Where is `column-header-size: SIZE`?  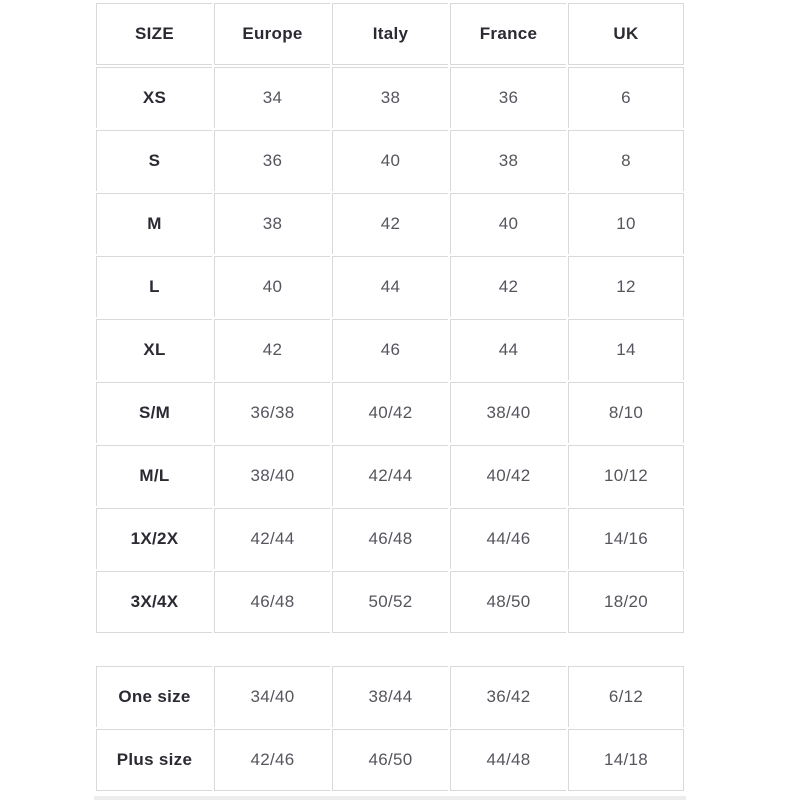
column-header-size: SIZE is located at coordinates (154, 34).